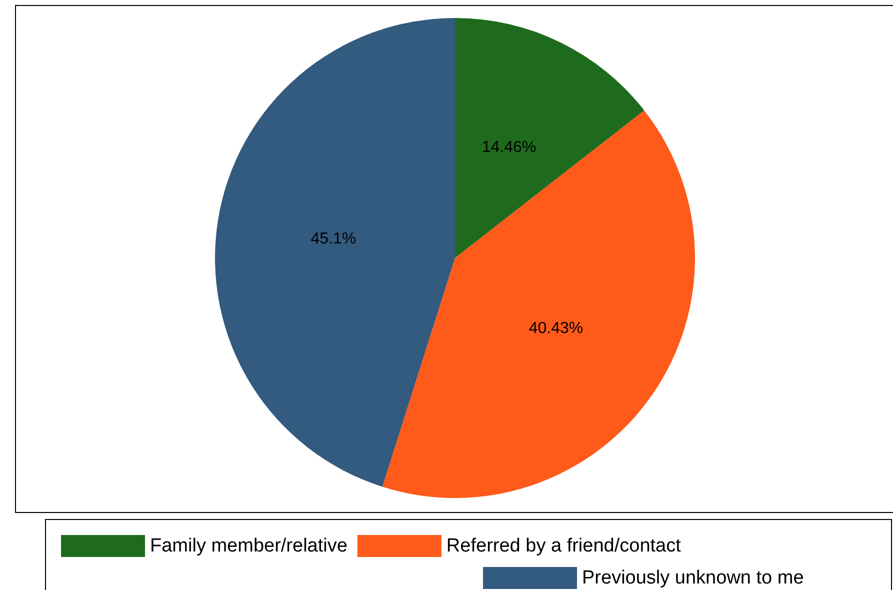 The width and height of the screenshot is (893, 590). What do you see at coordinates (693, 578) in the screenshot?
I see `legend-label: Previously unknown to me` at bounding box center [693, 578].